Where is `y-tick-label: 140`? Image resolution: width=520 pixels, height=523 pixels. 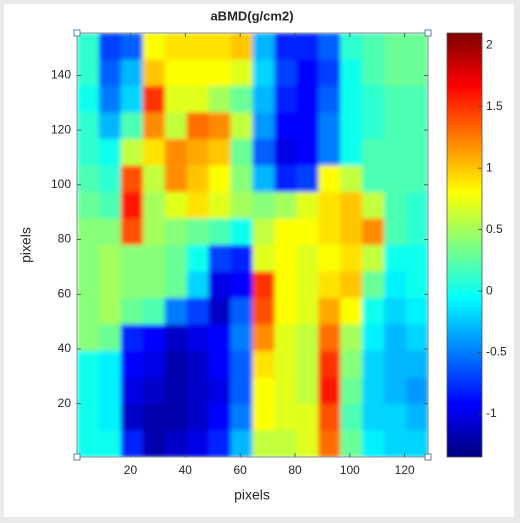 y-tick-label: 140 is located at coordinates (61, 75).